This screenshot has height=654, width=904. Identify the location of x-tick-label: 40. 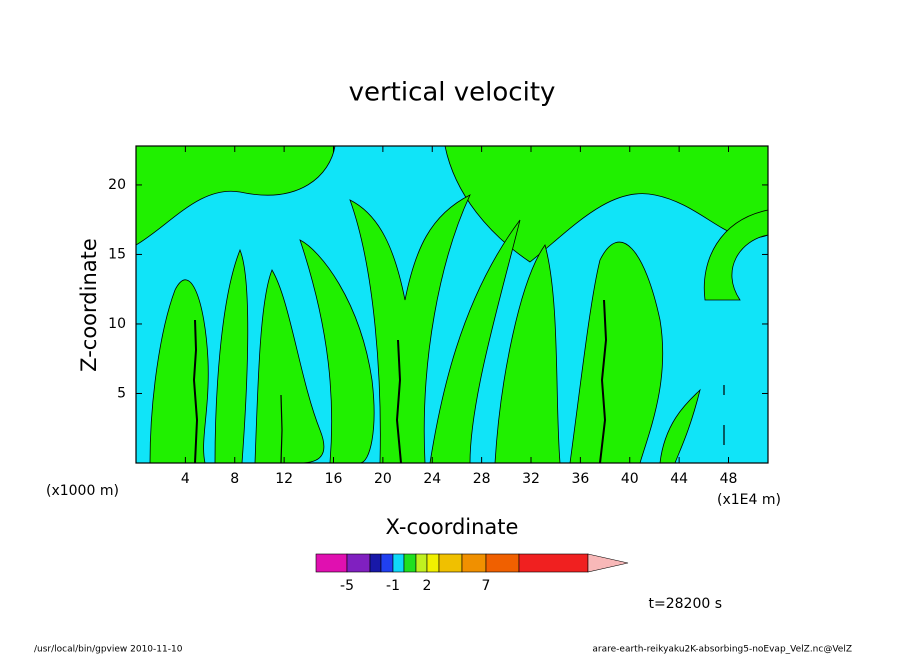
(630, 479).